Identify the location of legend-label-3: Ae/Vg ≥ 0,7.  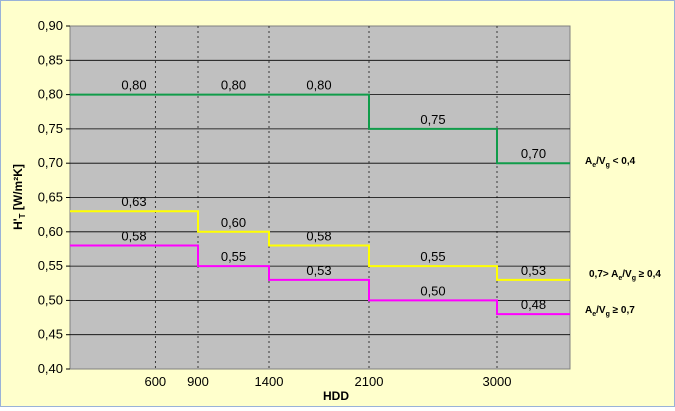
(610, 311).